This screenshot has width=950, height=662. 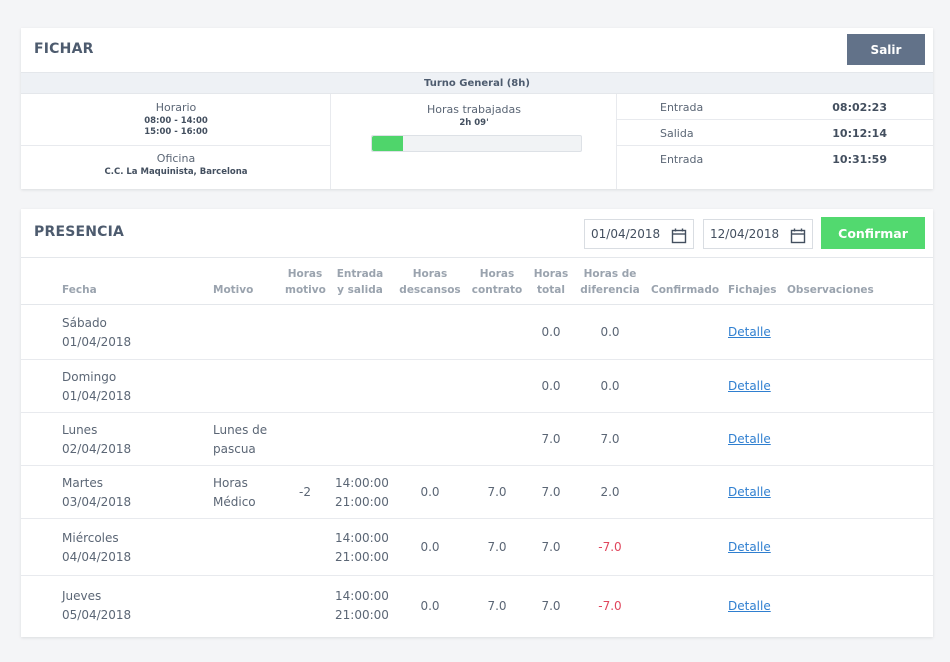 I want to click on header-fecha: Fecha, so click(x=79, y=290).